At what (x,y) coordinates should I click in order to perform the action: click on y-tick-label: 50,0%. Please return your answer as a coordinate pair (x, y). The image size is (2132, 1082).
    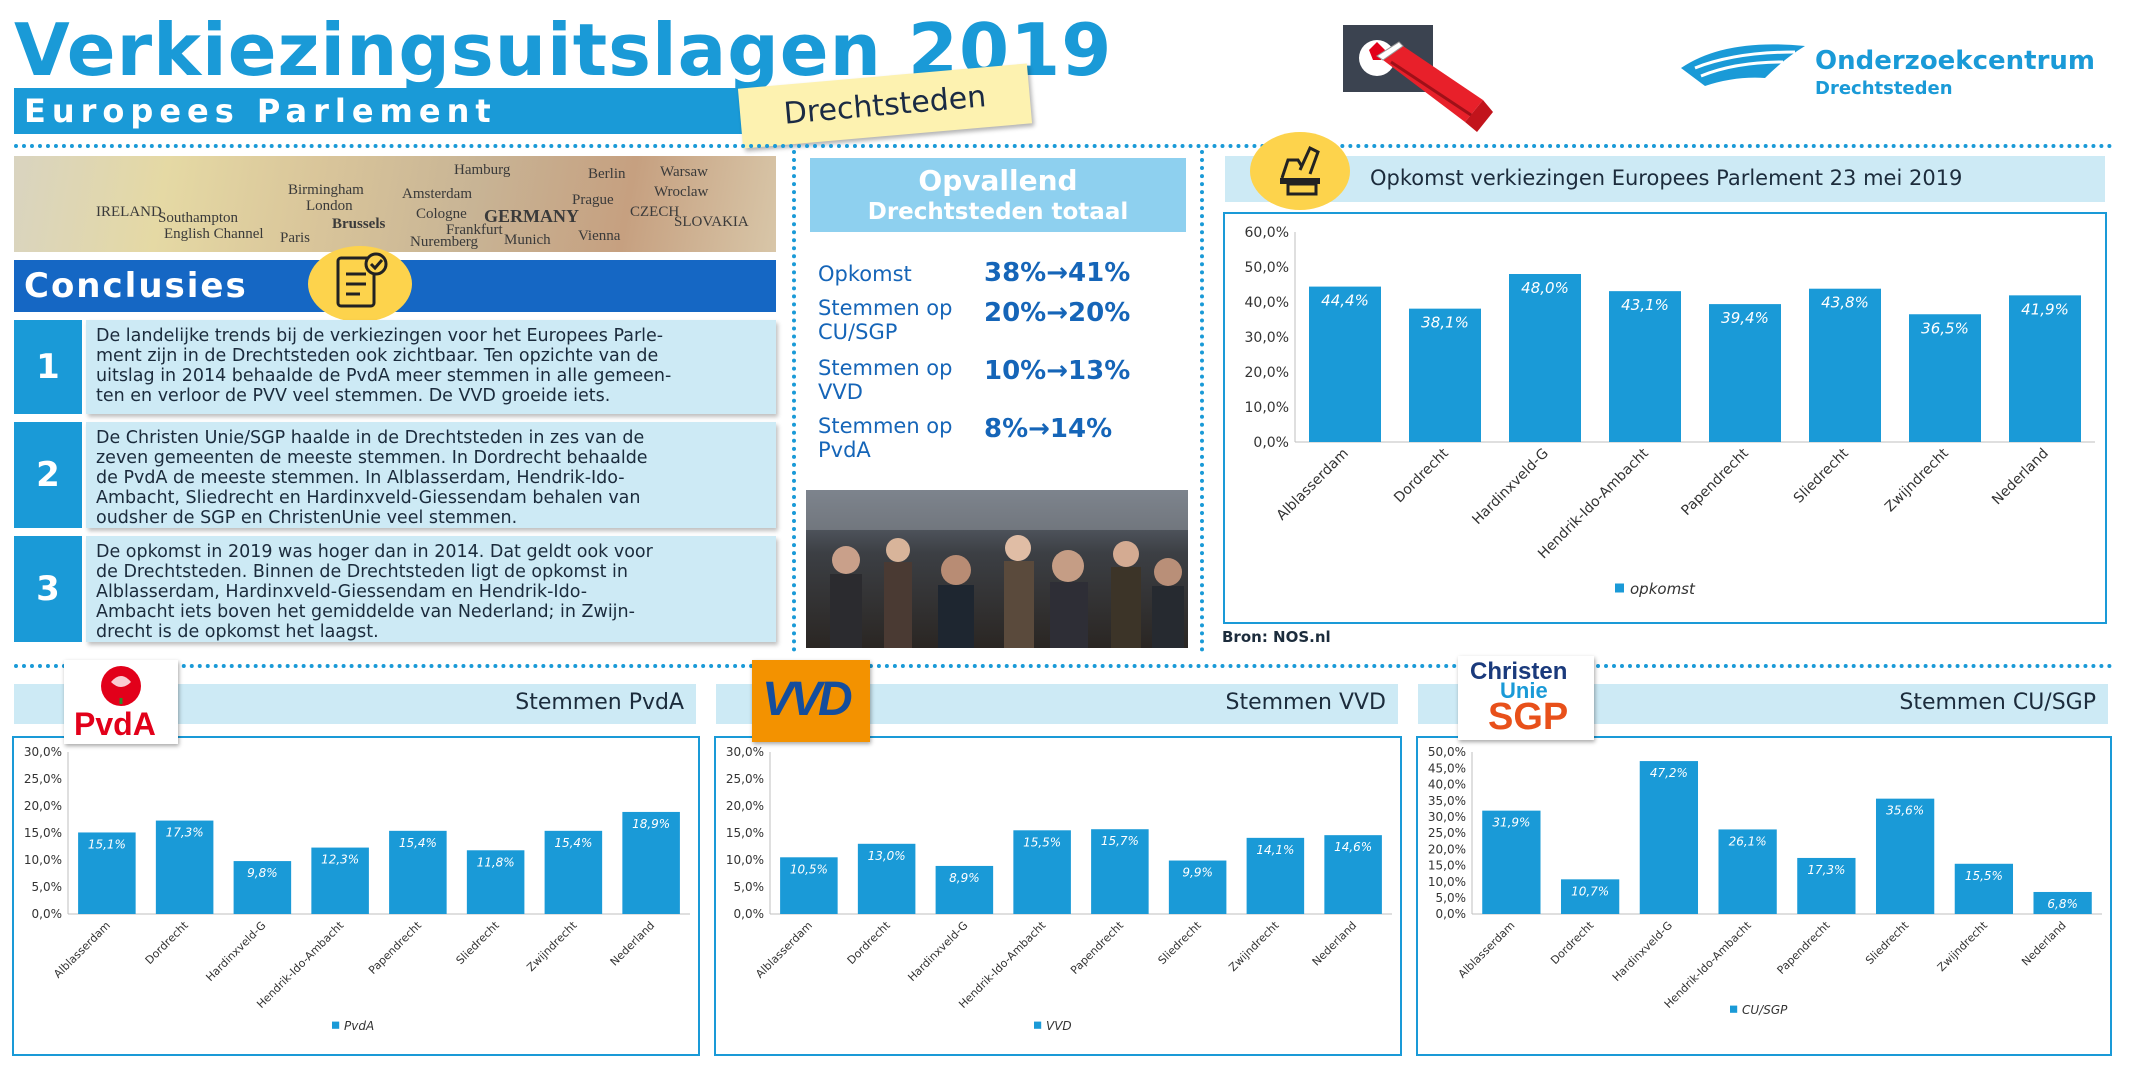
    Looking at the image, I should click on (1447, 752).